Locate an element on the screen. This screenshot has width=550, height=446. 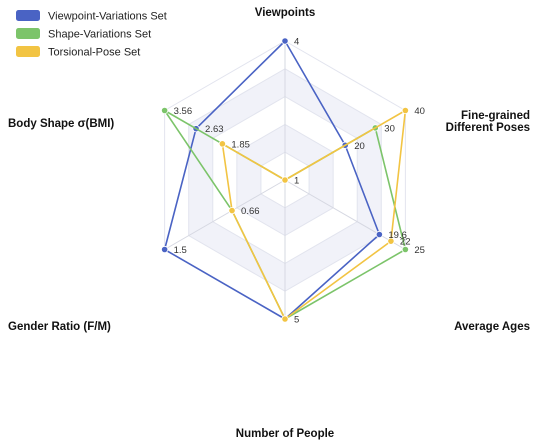
radar-axis-title: Viewpoints is located at coordinates (285, 13).